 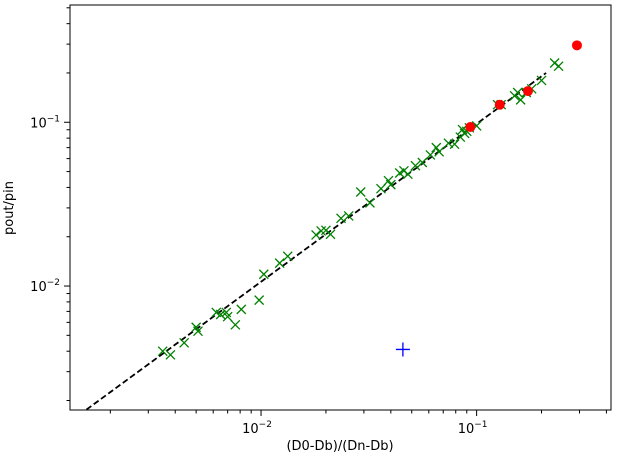 I want to click on y-axis-label: pout/pin, so click(x=9, y=208).